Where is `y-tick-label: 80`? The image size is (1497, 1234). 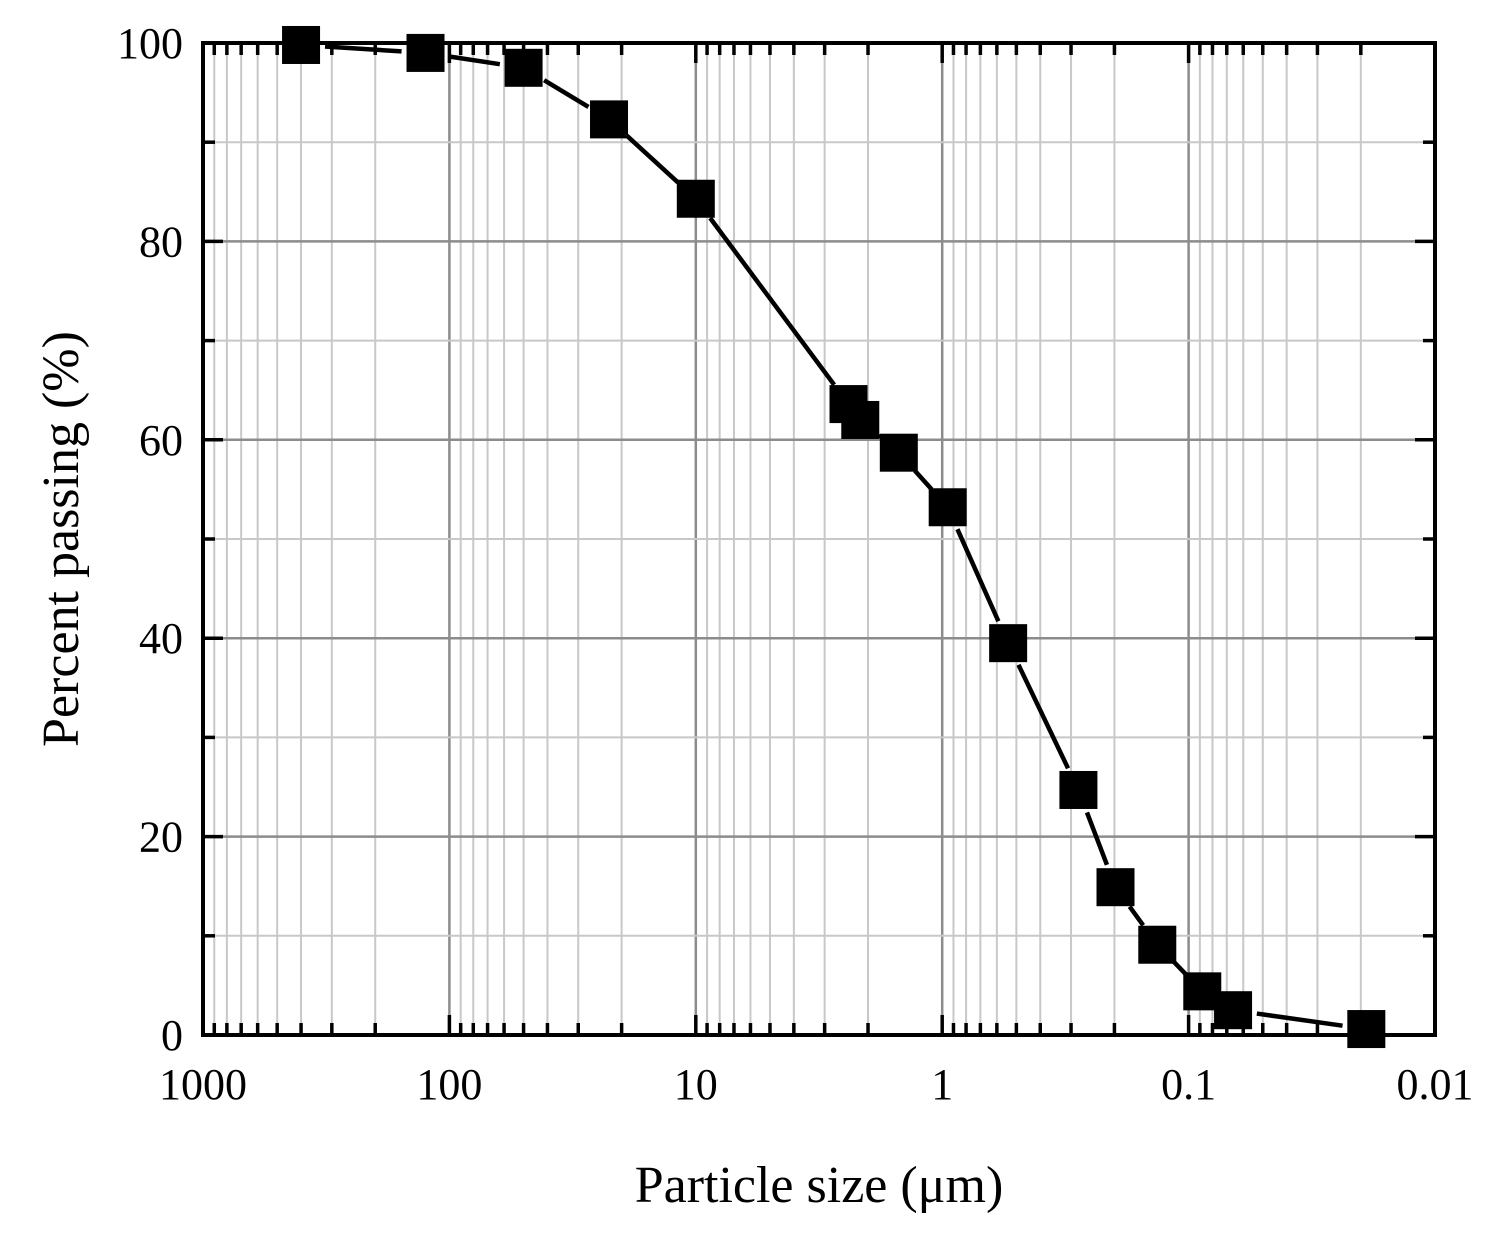
y-tick-label: 80 is located at coordinates (161, 241).